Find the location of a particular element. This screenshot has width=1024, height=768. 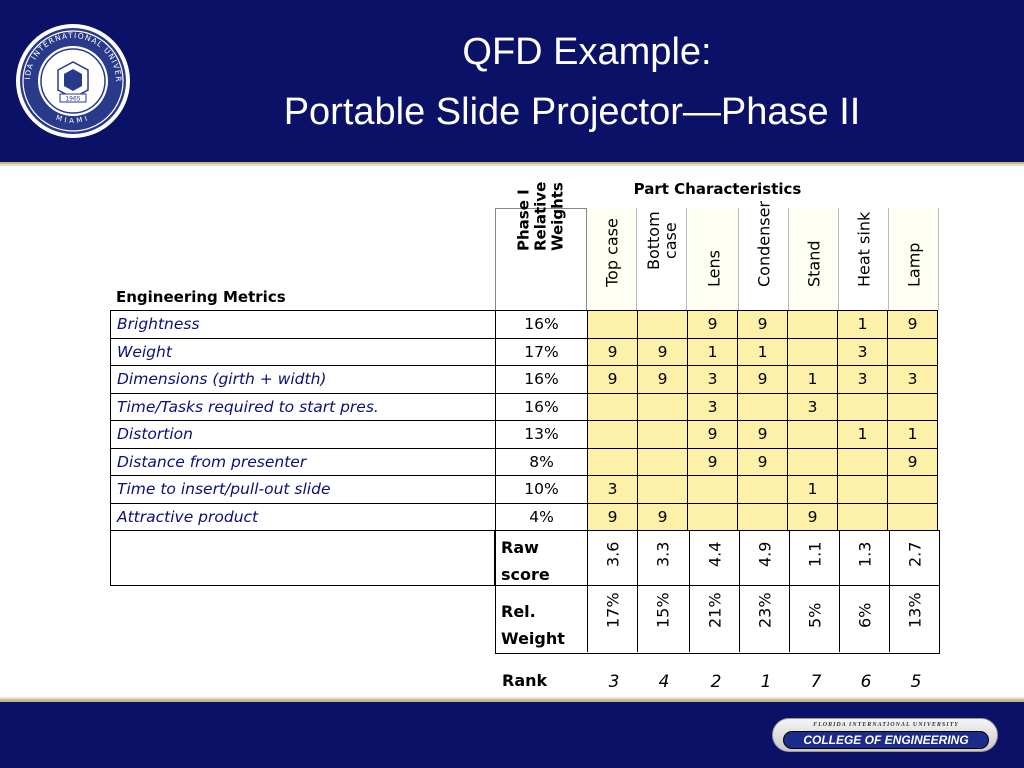

raw-score-value: 2.7 is located at coordinates (914, 554).